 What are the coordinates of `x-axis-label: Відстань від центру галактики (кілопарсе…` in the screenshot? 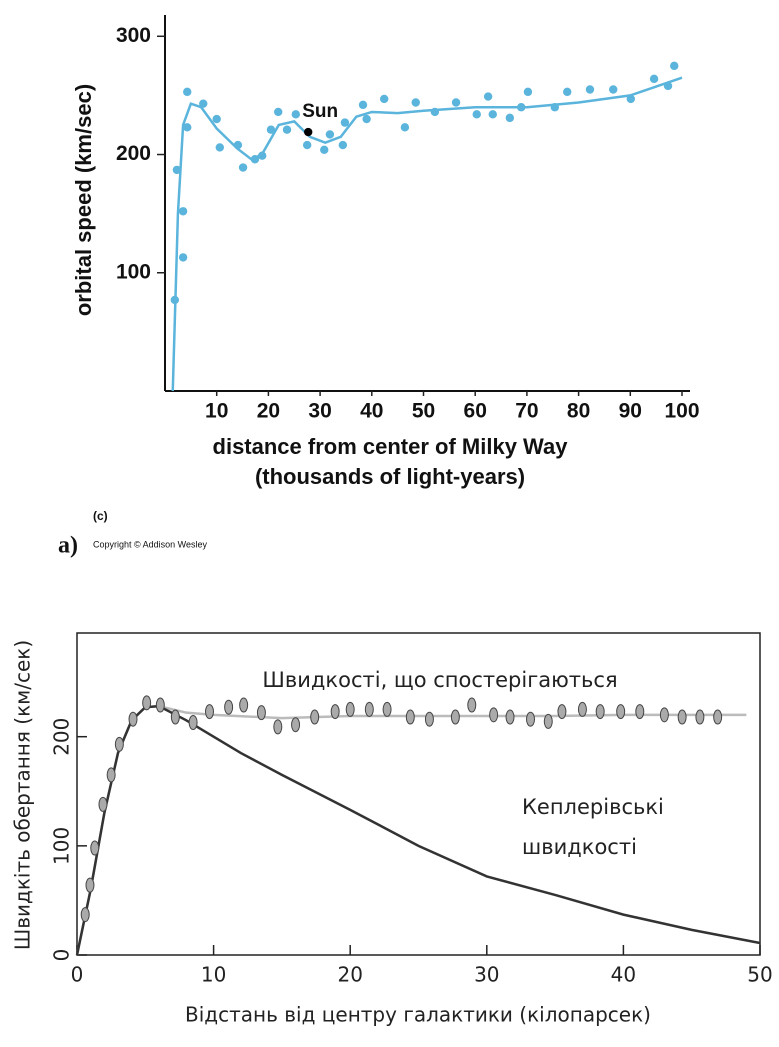 It's located at (418, 1015).